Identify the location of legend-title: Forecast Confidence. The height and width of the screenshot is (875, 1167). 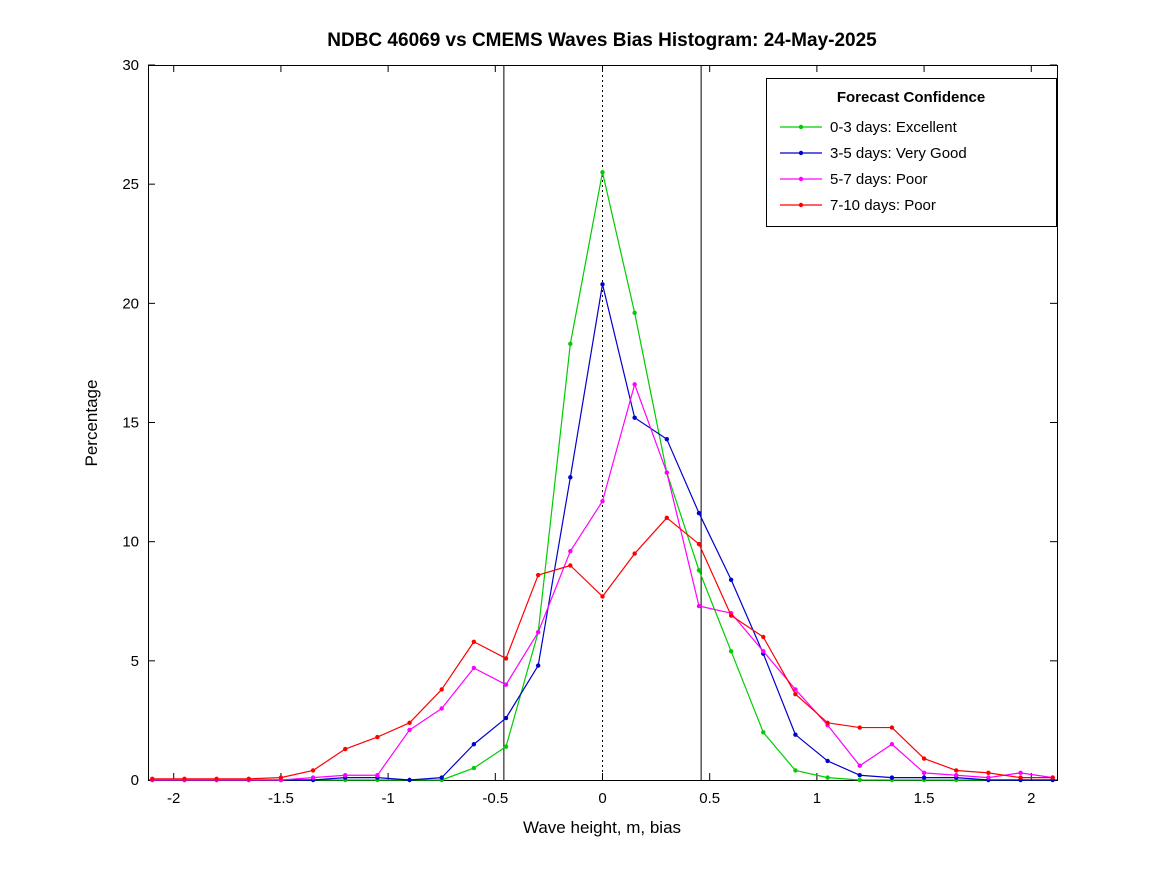
(911, 97).